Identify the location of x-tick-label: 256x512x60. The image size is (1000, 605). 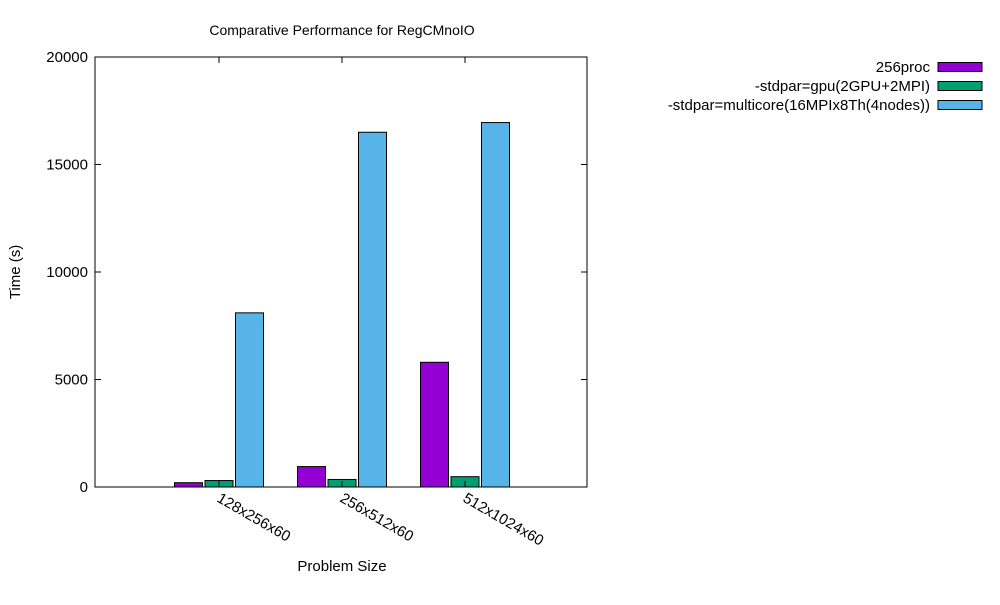
(376, 518).